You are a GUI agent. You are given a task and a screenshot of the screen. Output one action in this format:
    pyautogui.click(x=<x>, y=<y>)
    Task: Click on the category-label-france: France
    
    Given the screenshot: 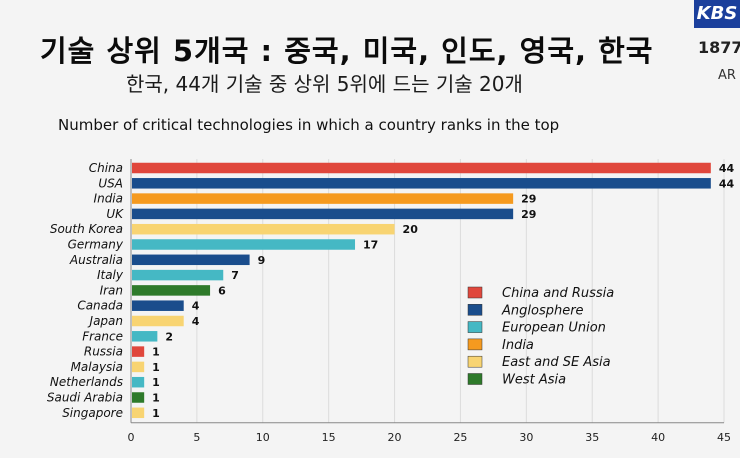 What is the action you would take?
    pyautogui.click(x=102, y=336)
    